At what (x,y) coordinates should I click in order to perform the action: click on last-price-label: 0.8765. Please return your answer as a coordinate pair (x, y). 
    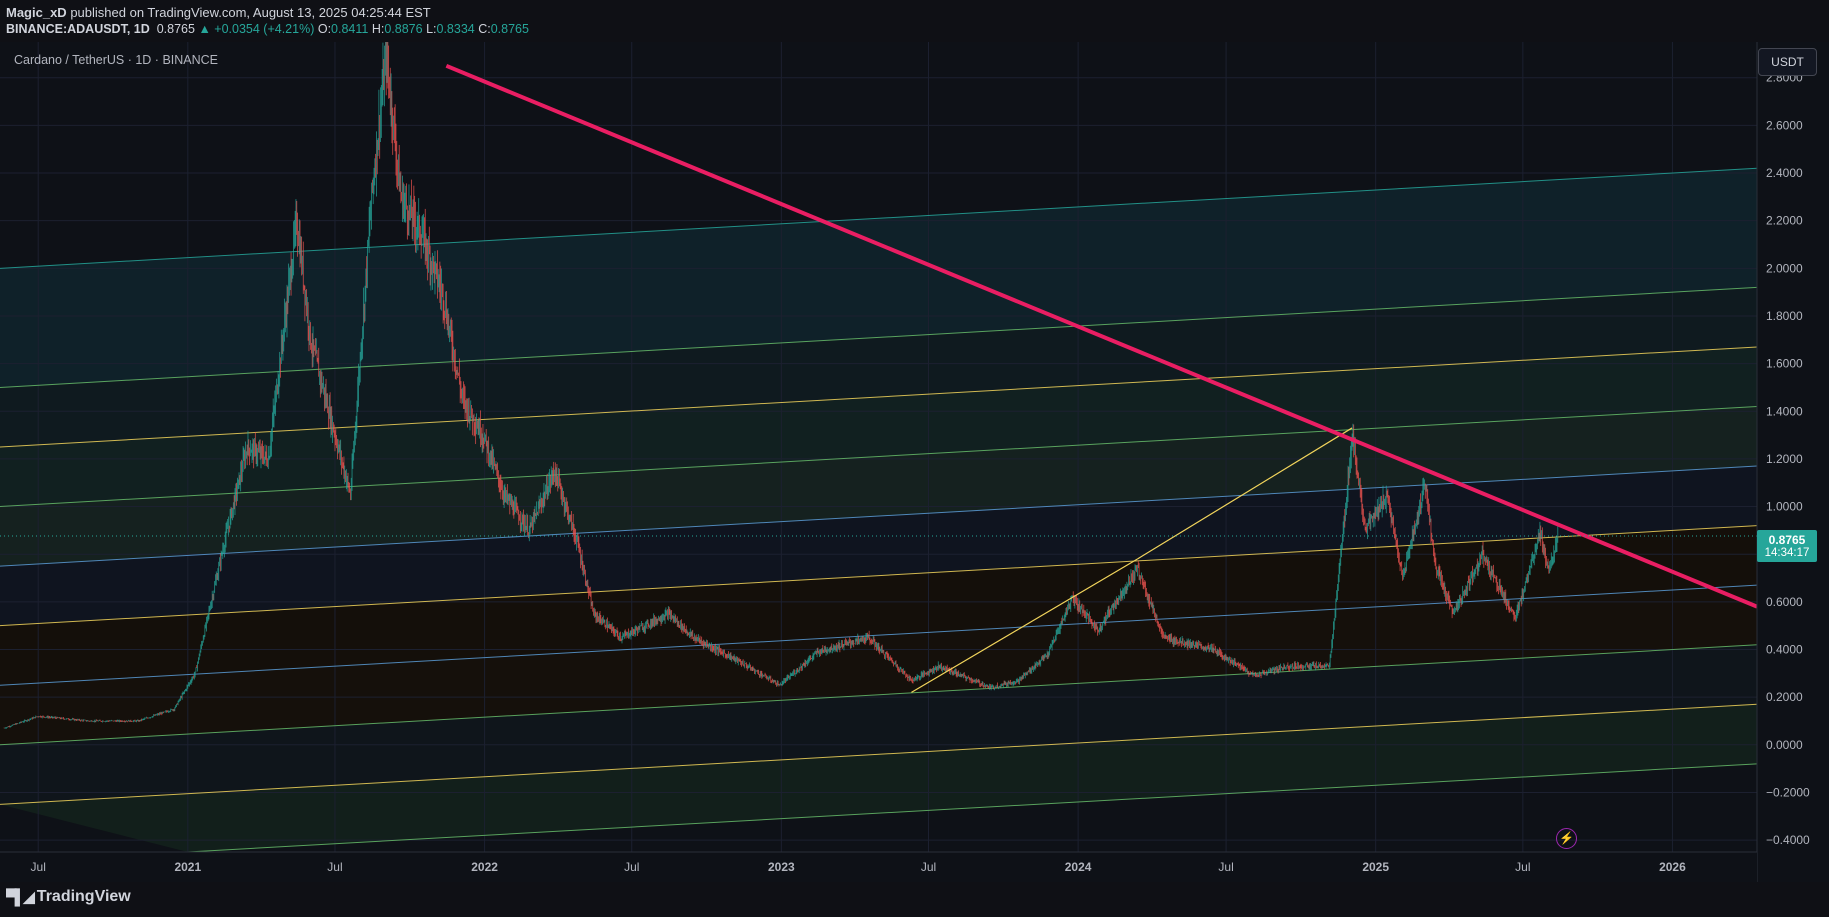
    Looking at the image, I should click on (1787, 540).